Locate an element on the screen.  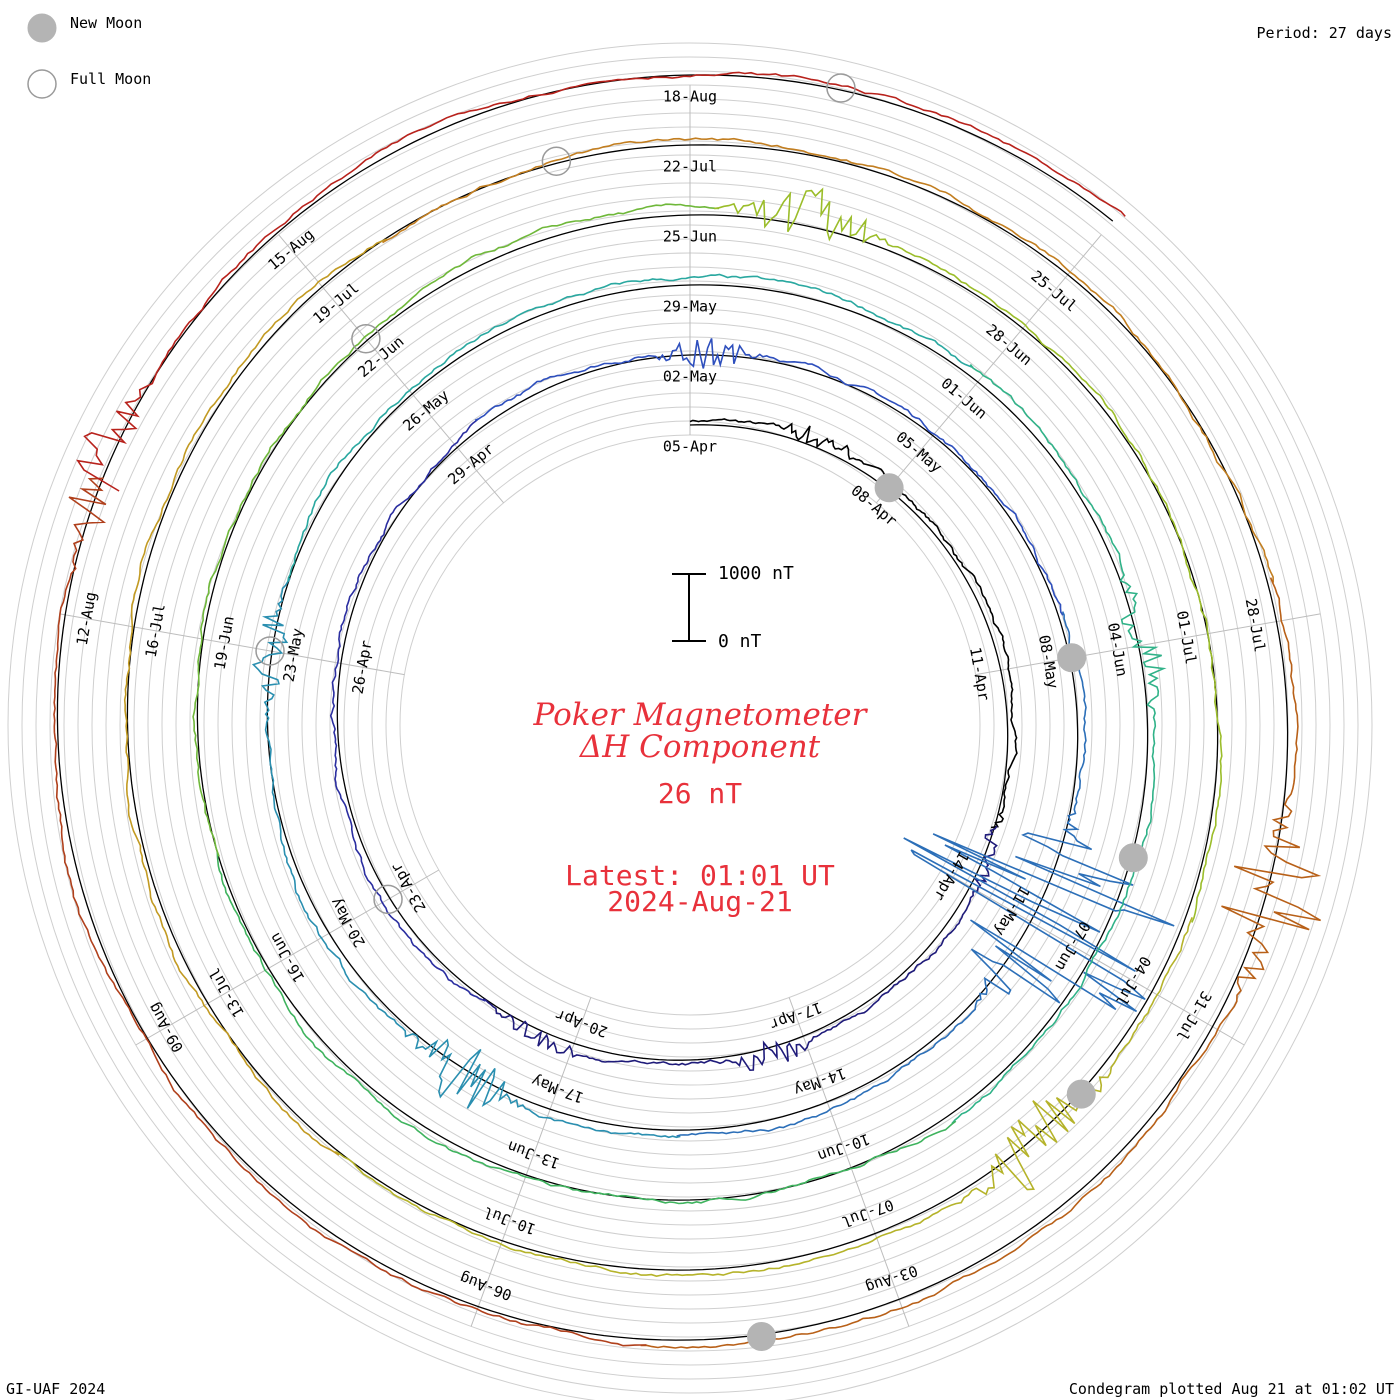
full-moon-icon is located at coordinates (42, 84).